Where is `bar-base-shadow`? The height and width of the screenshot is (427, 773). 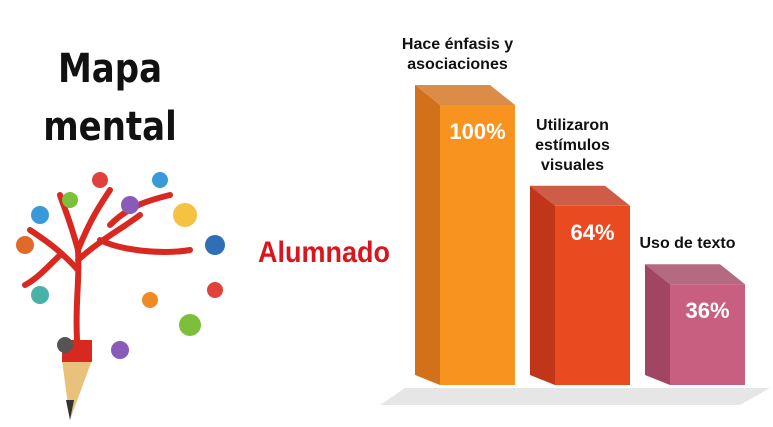
bar-base-shadow is located at coordinates (575, 396).